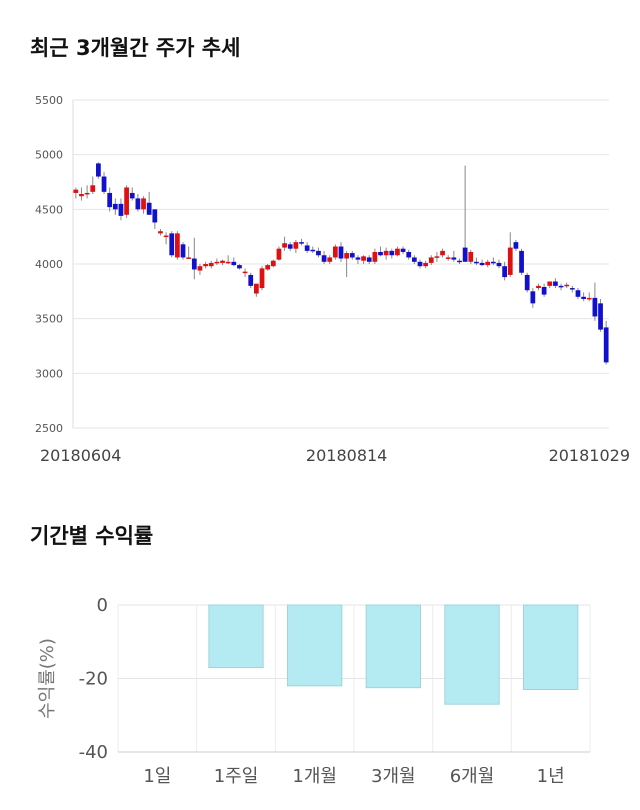 The image size is (640, 810). What do you see at coordinates (102, 605) in the screenshot?
I see `y-tick-label: 0` at bounding box center [102, 605].